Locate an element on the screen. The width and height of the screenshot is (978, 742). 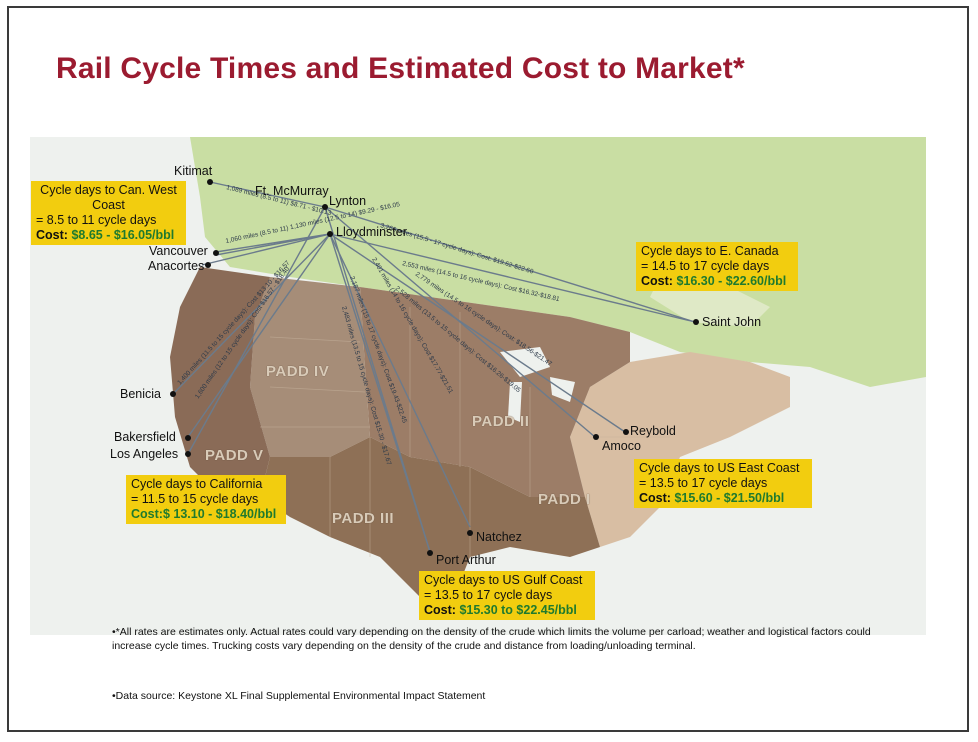
state-lines is located at coordinates (465, 432).